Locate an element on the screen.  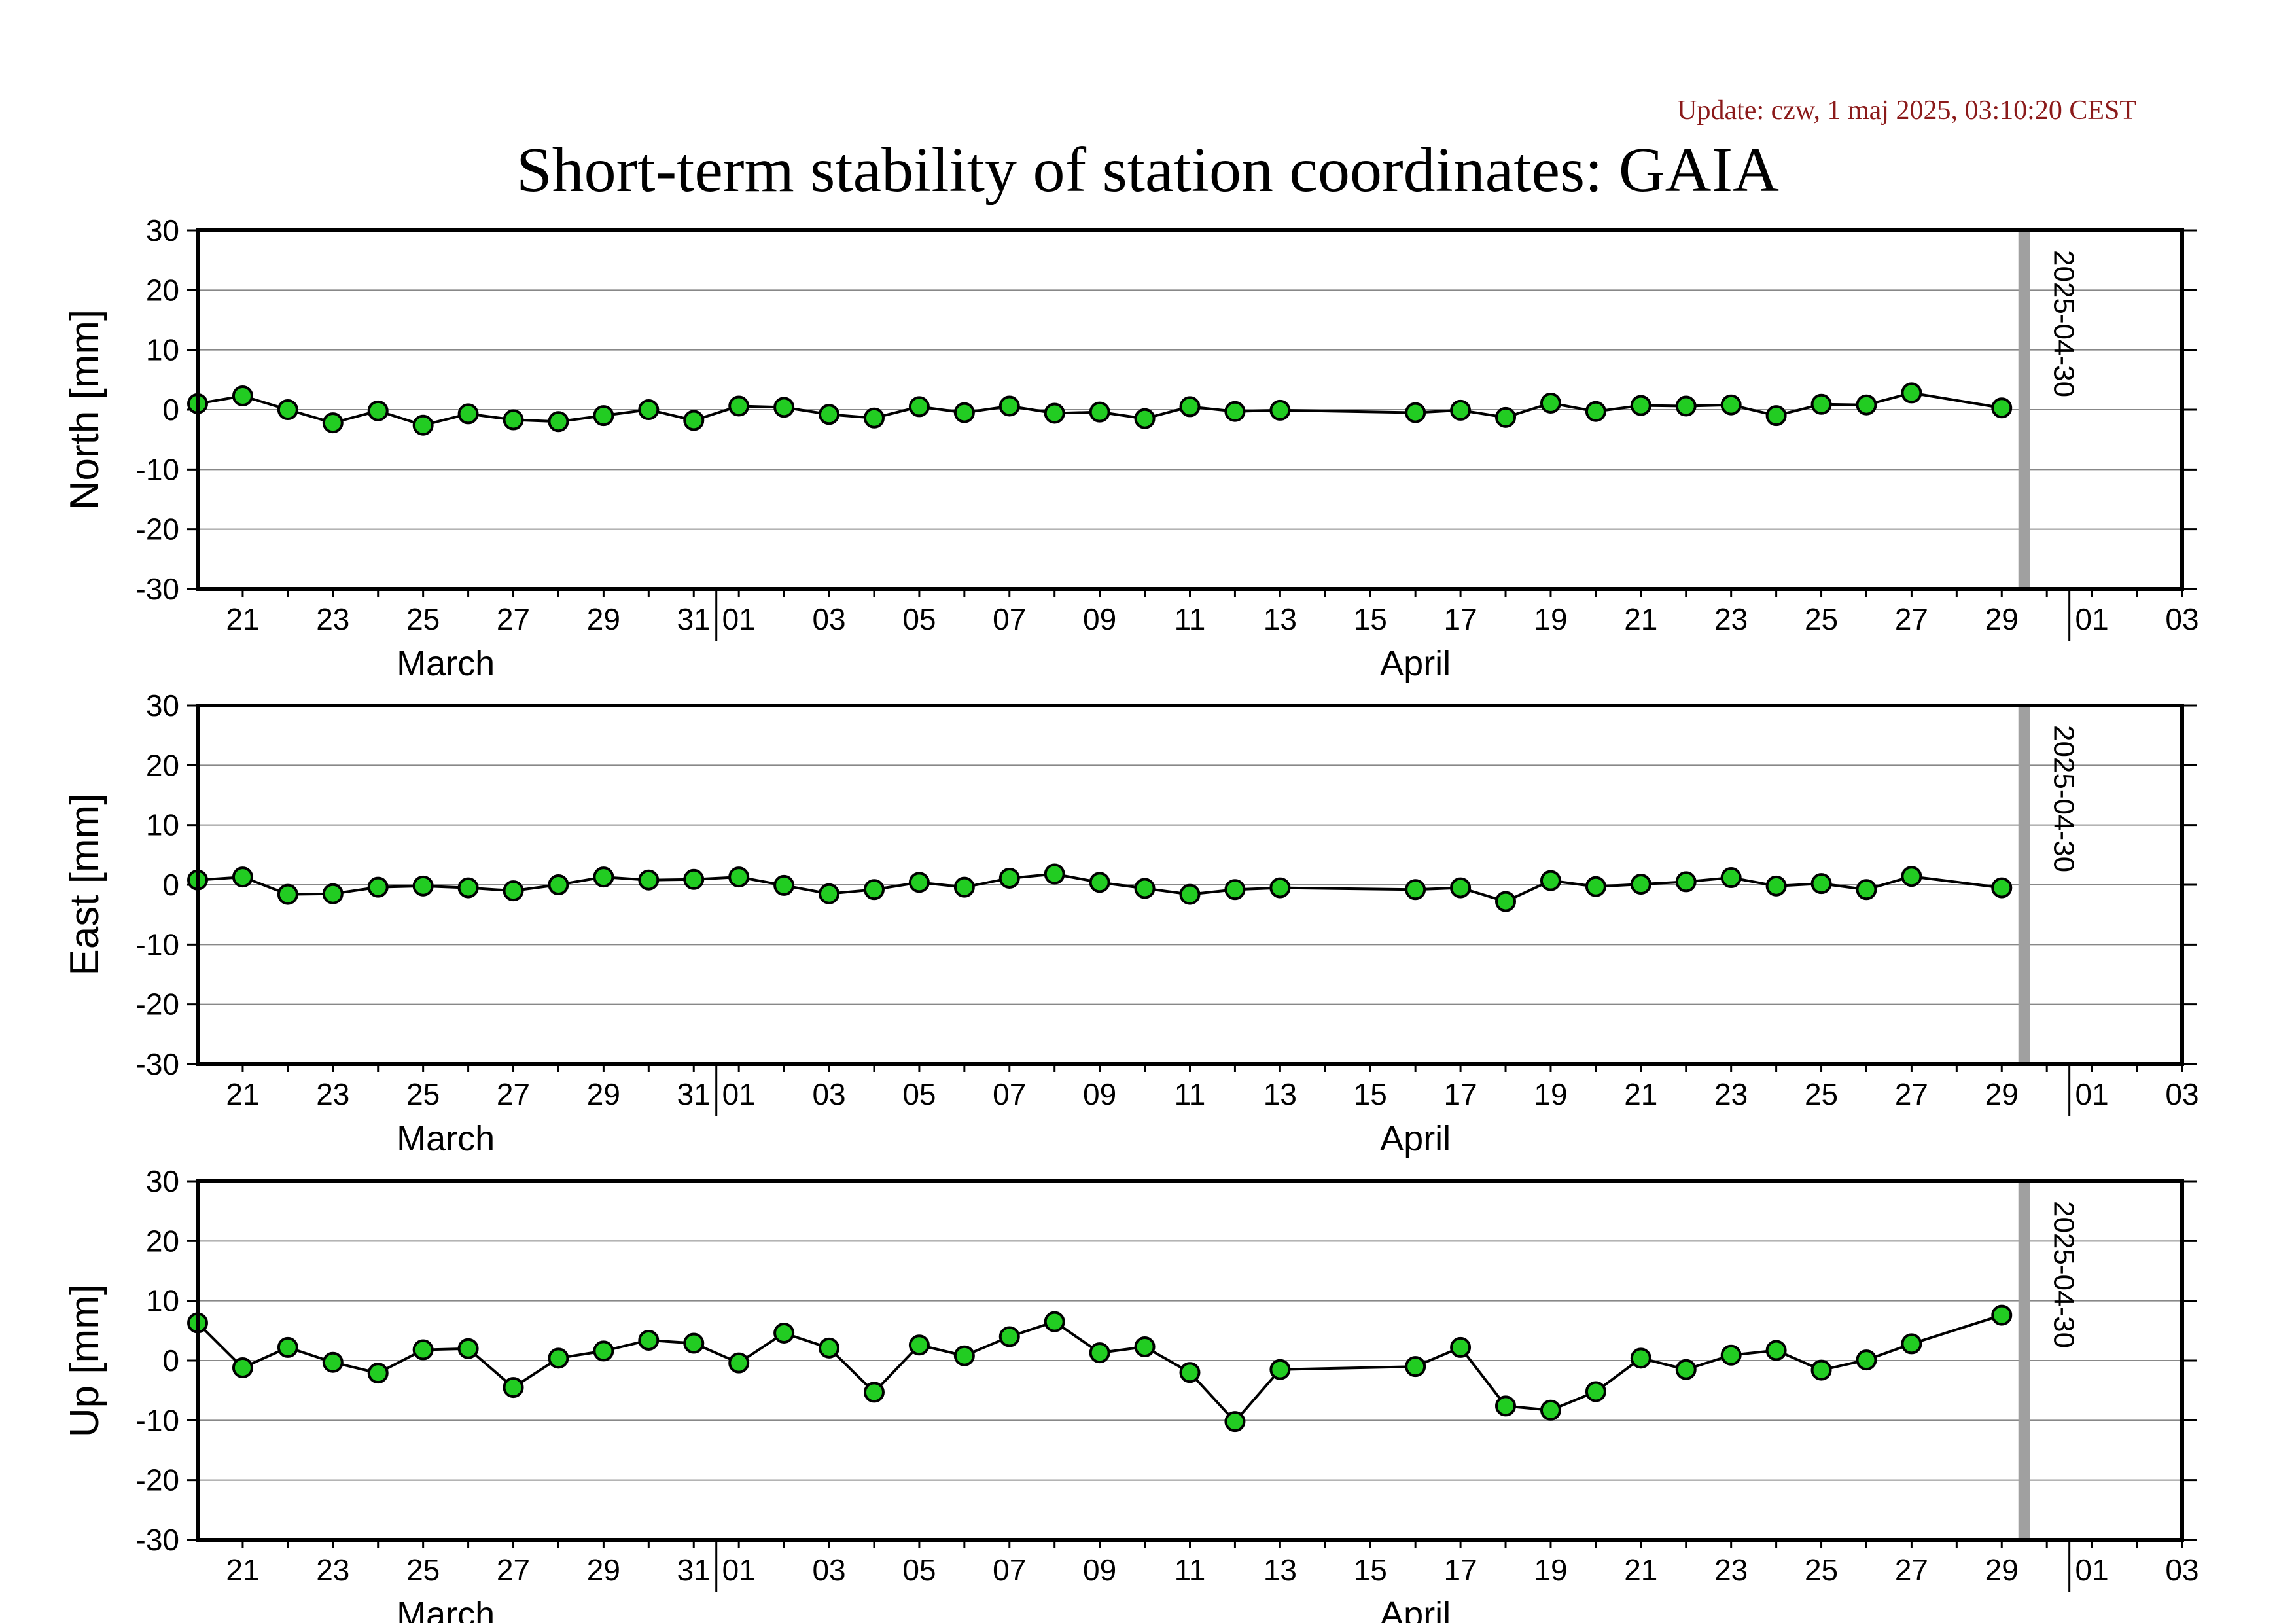
y-tick-label: -20 is located at coordinates (157, 529).